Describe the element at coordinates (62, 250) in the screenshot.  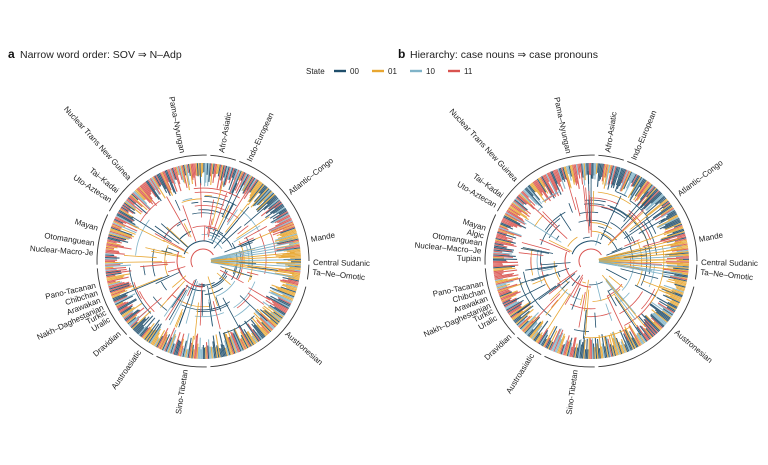
I see `clade-label: Nuclear-Macro-Je` at that location.